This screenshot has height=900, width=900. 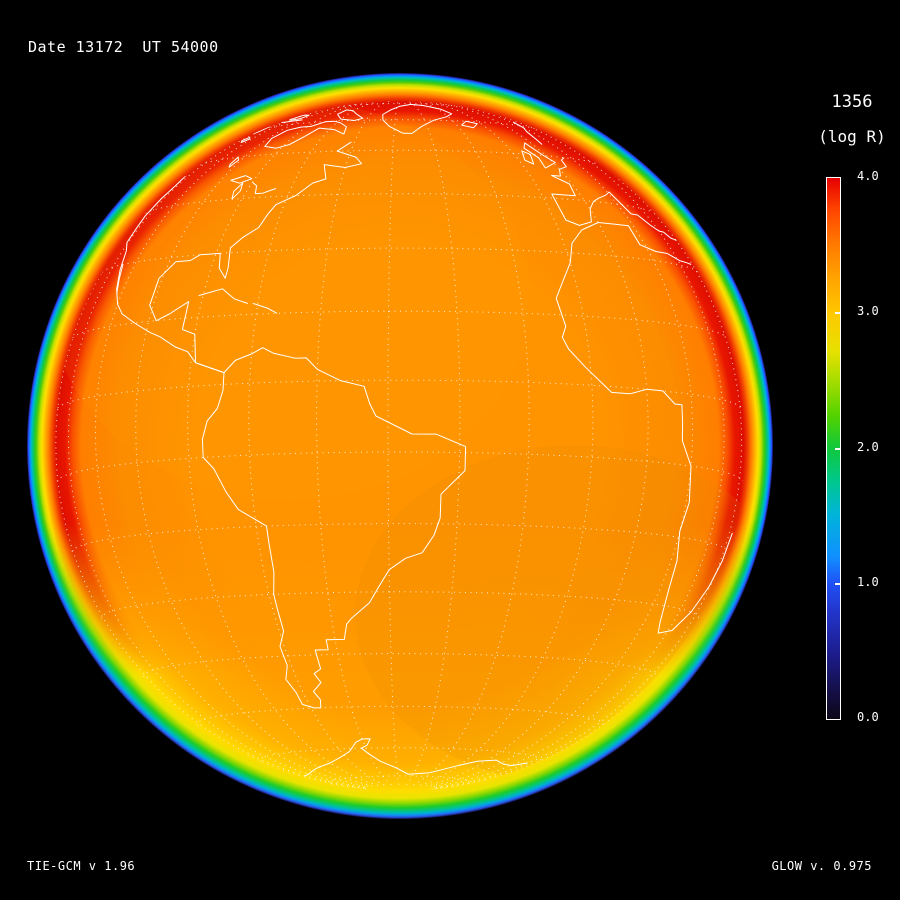 What do you see at coordinates (833, 448) in the screenshot?
I see `colorbar-gradient` at bounding box center [833, 448].